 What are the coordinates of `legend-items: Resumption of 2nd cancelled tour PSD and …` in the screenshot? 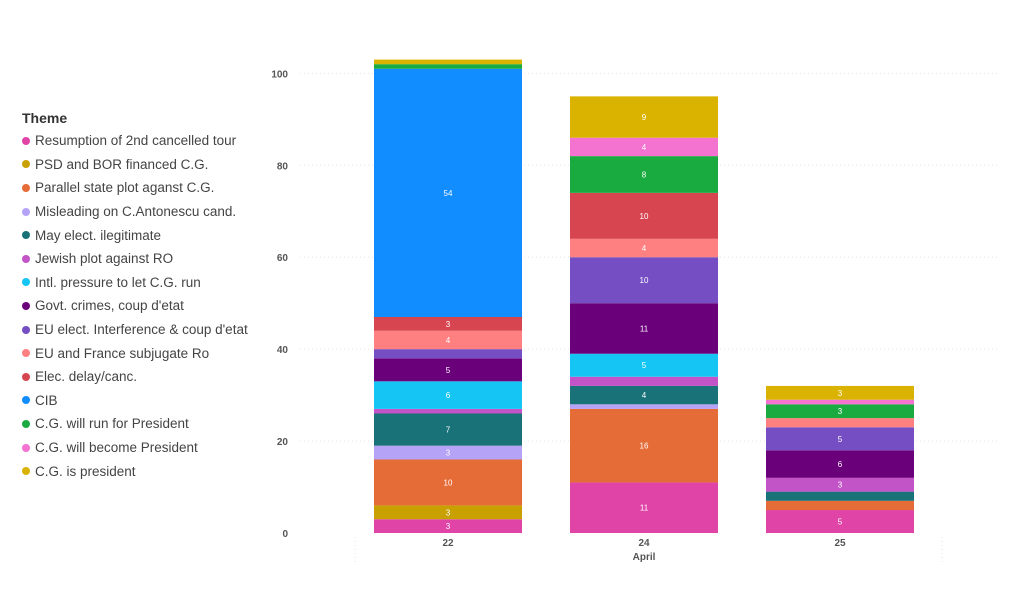 It's located at (147, 306).